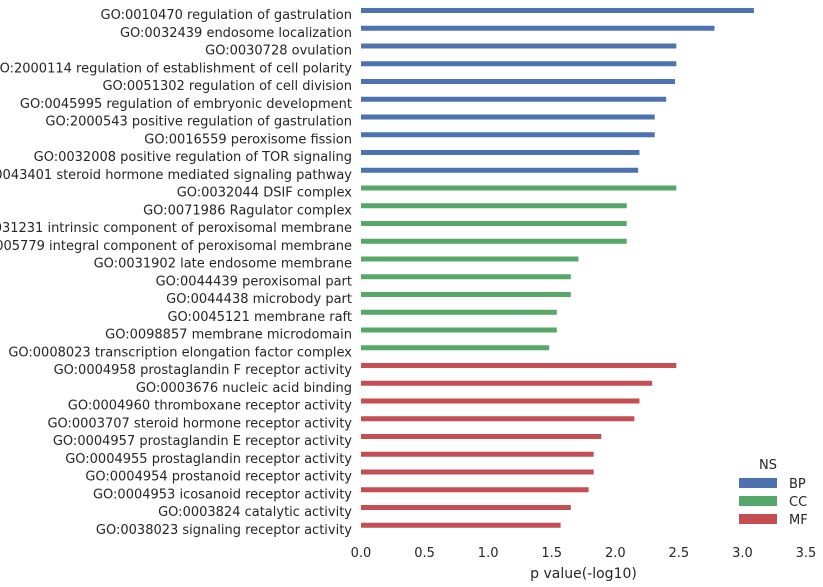 Image resolution: width=823 pixels, height=587 pixels. Describe the element at coordinates (247, 210) in the screenshot. I see `category-label: GO:0071986 Ragulator complex` at that location.